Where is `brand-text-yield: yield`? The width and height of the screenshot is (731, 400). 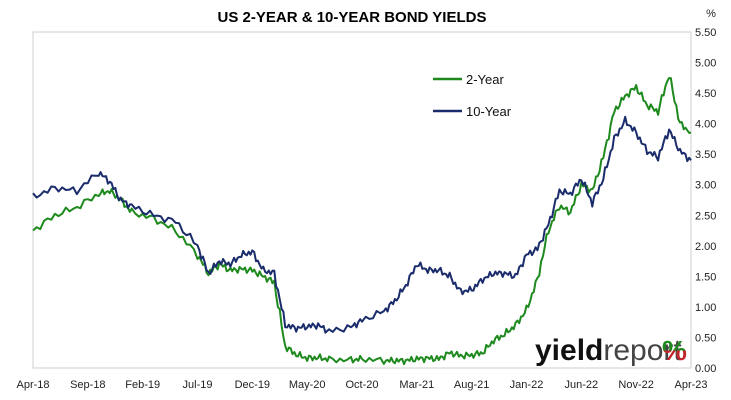
brand-text-yield: yield is located at coordinates (569, 350).